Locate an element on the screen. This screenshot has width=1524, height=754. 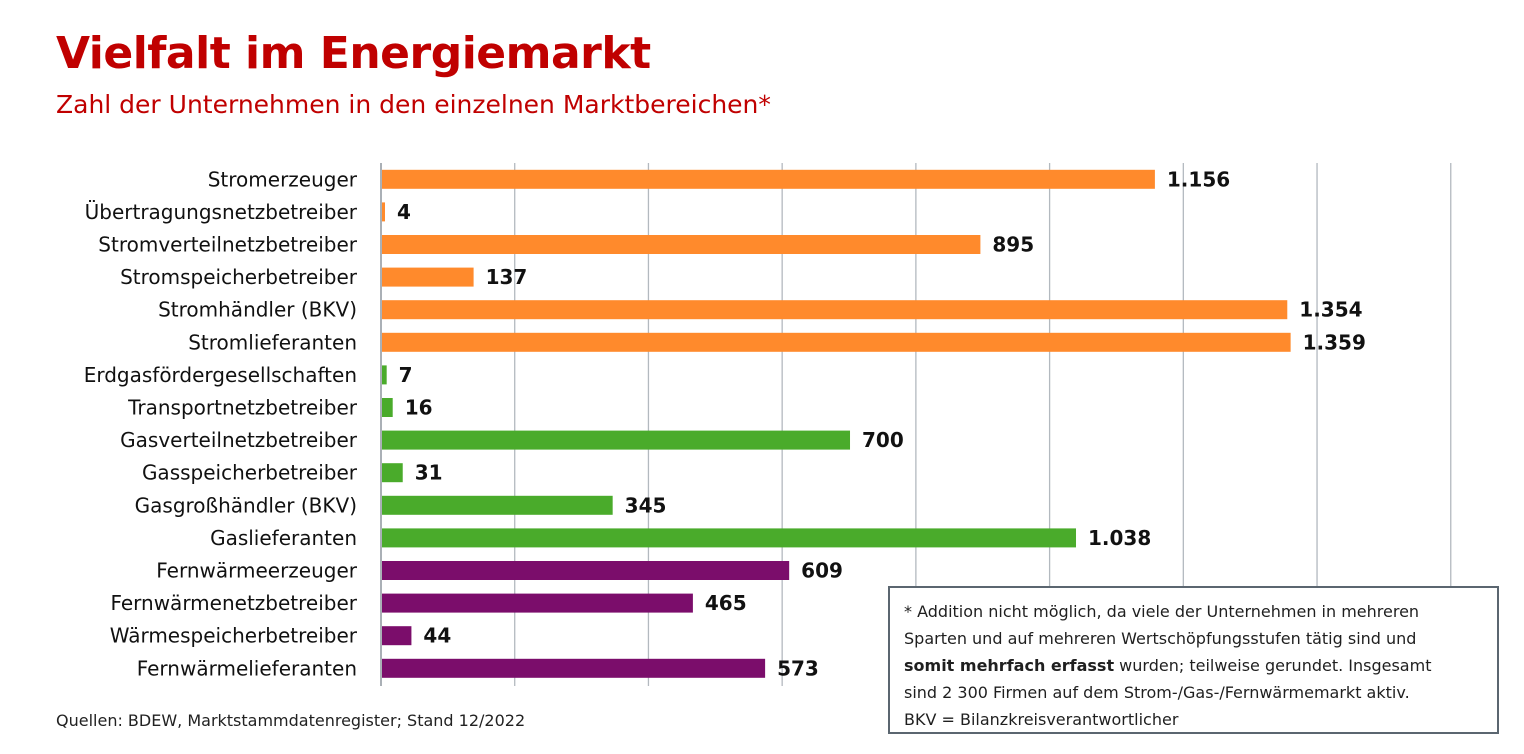
data-label: 609 is located at coordinates (822, 571).